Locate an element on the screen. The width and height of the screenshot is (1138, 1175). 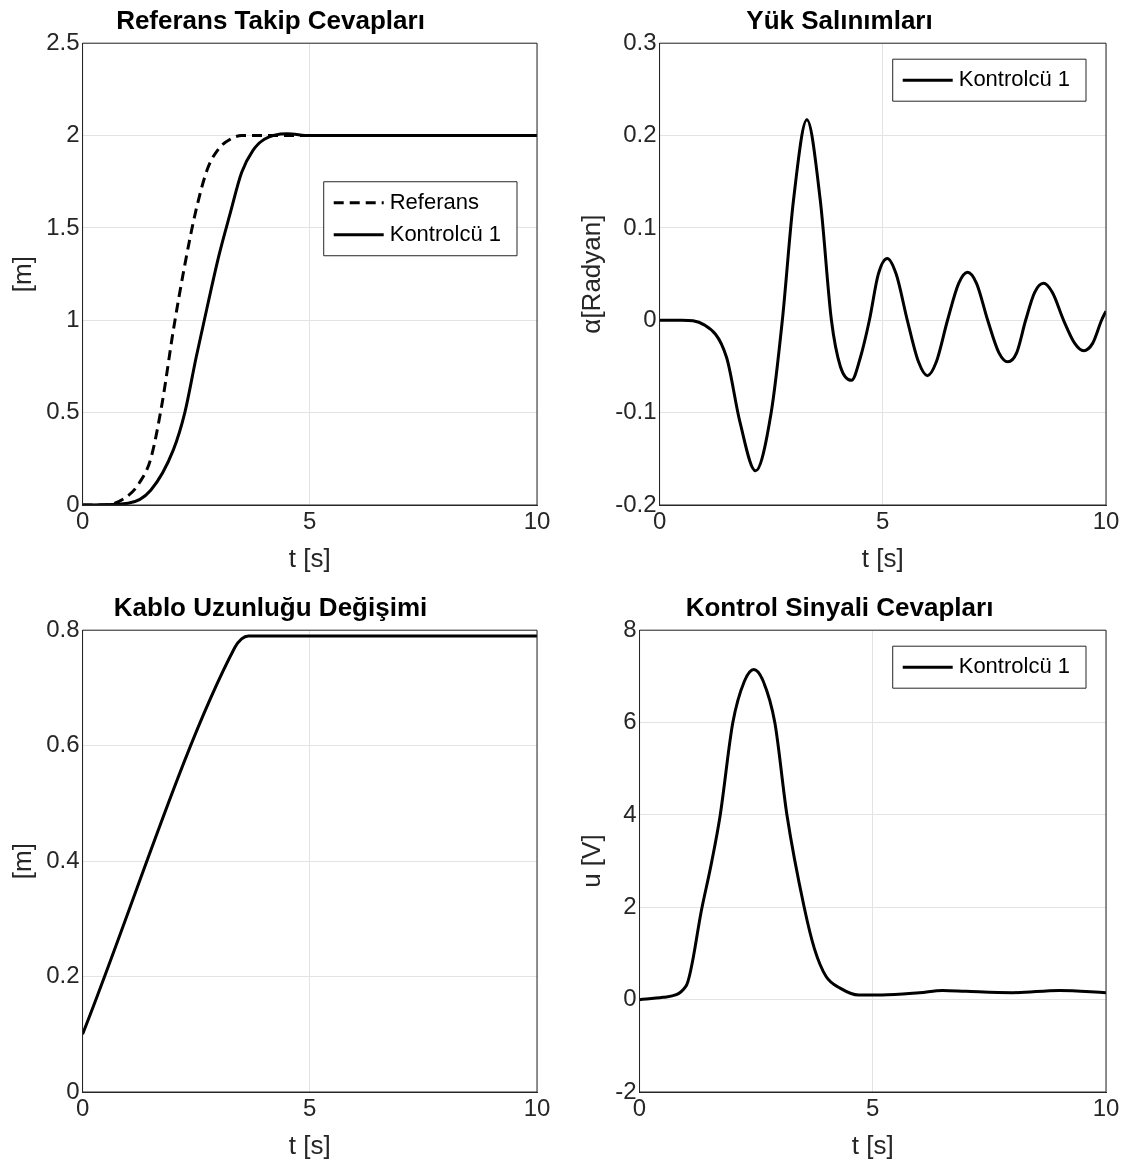
legend-label: Referans is located at coordinates (434, 201).